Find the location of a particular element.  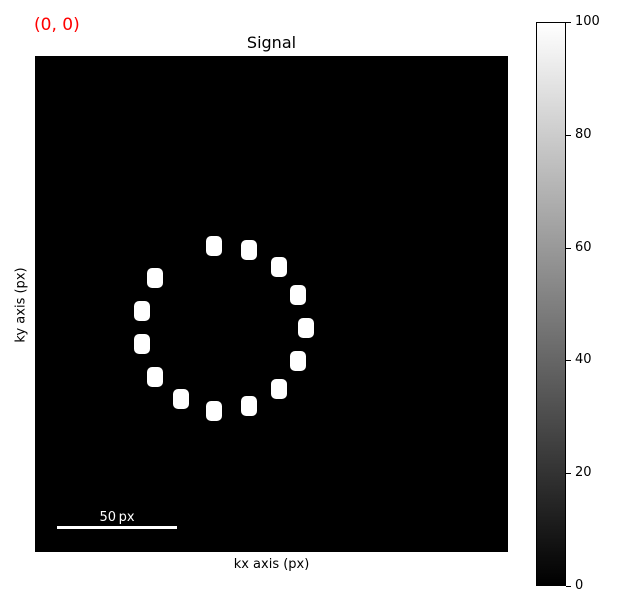

diffraction-spots is located at coordinates (224, 328).